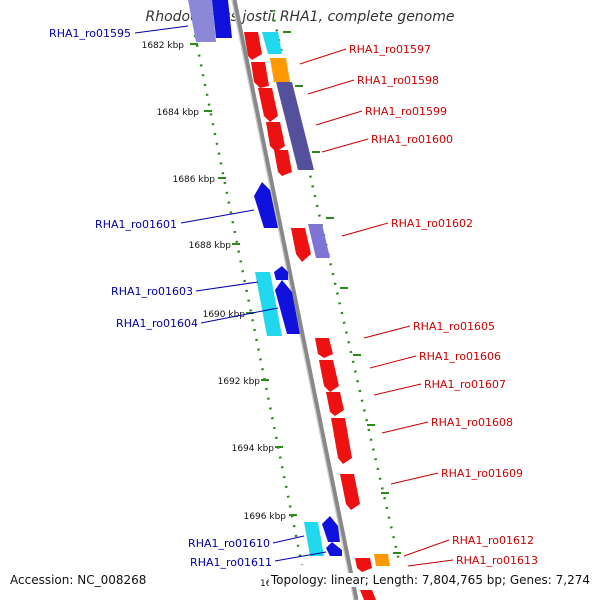 The image size is (600, 600). Describe the element at coordinates (432, 223) in the screenshot. I see `gene-label: RHA1_ro01602` at that location.